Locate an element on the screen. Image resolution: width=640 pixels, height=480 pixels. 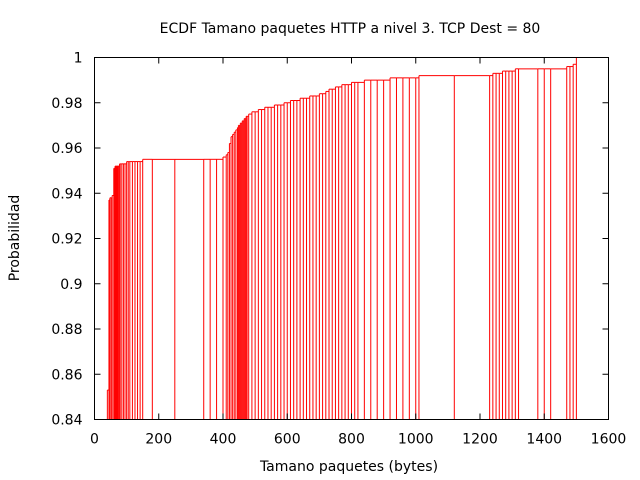
y-tick-label: 0.88 is located at coordinates (66, 330).